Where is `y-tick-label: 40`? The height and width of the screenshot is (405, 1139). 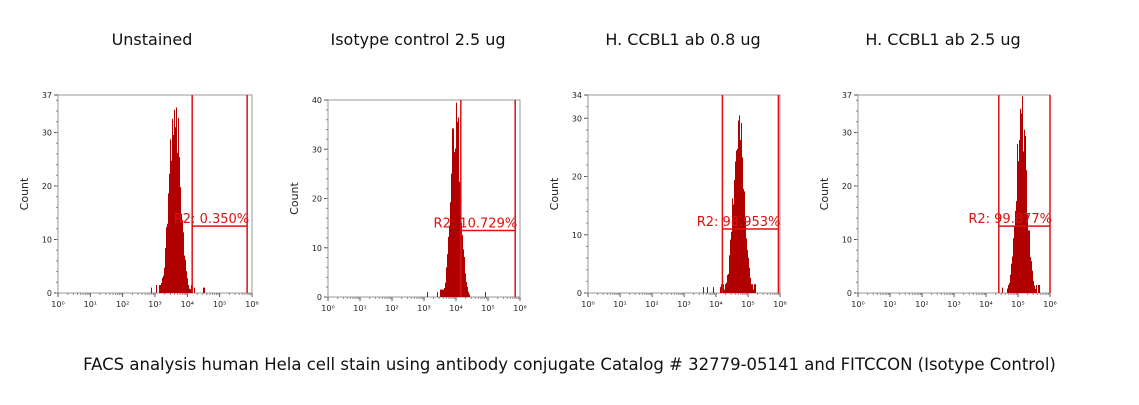
y-tick-label: 40 is located at coordinates (317, 100).